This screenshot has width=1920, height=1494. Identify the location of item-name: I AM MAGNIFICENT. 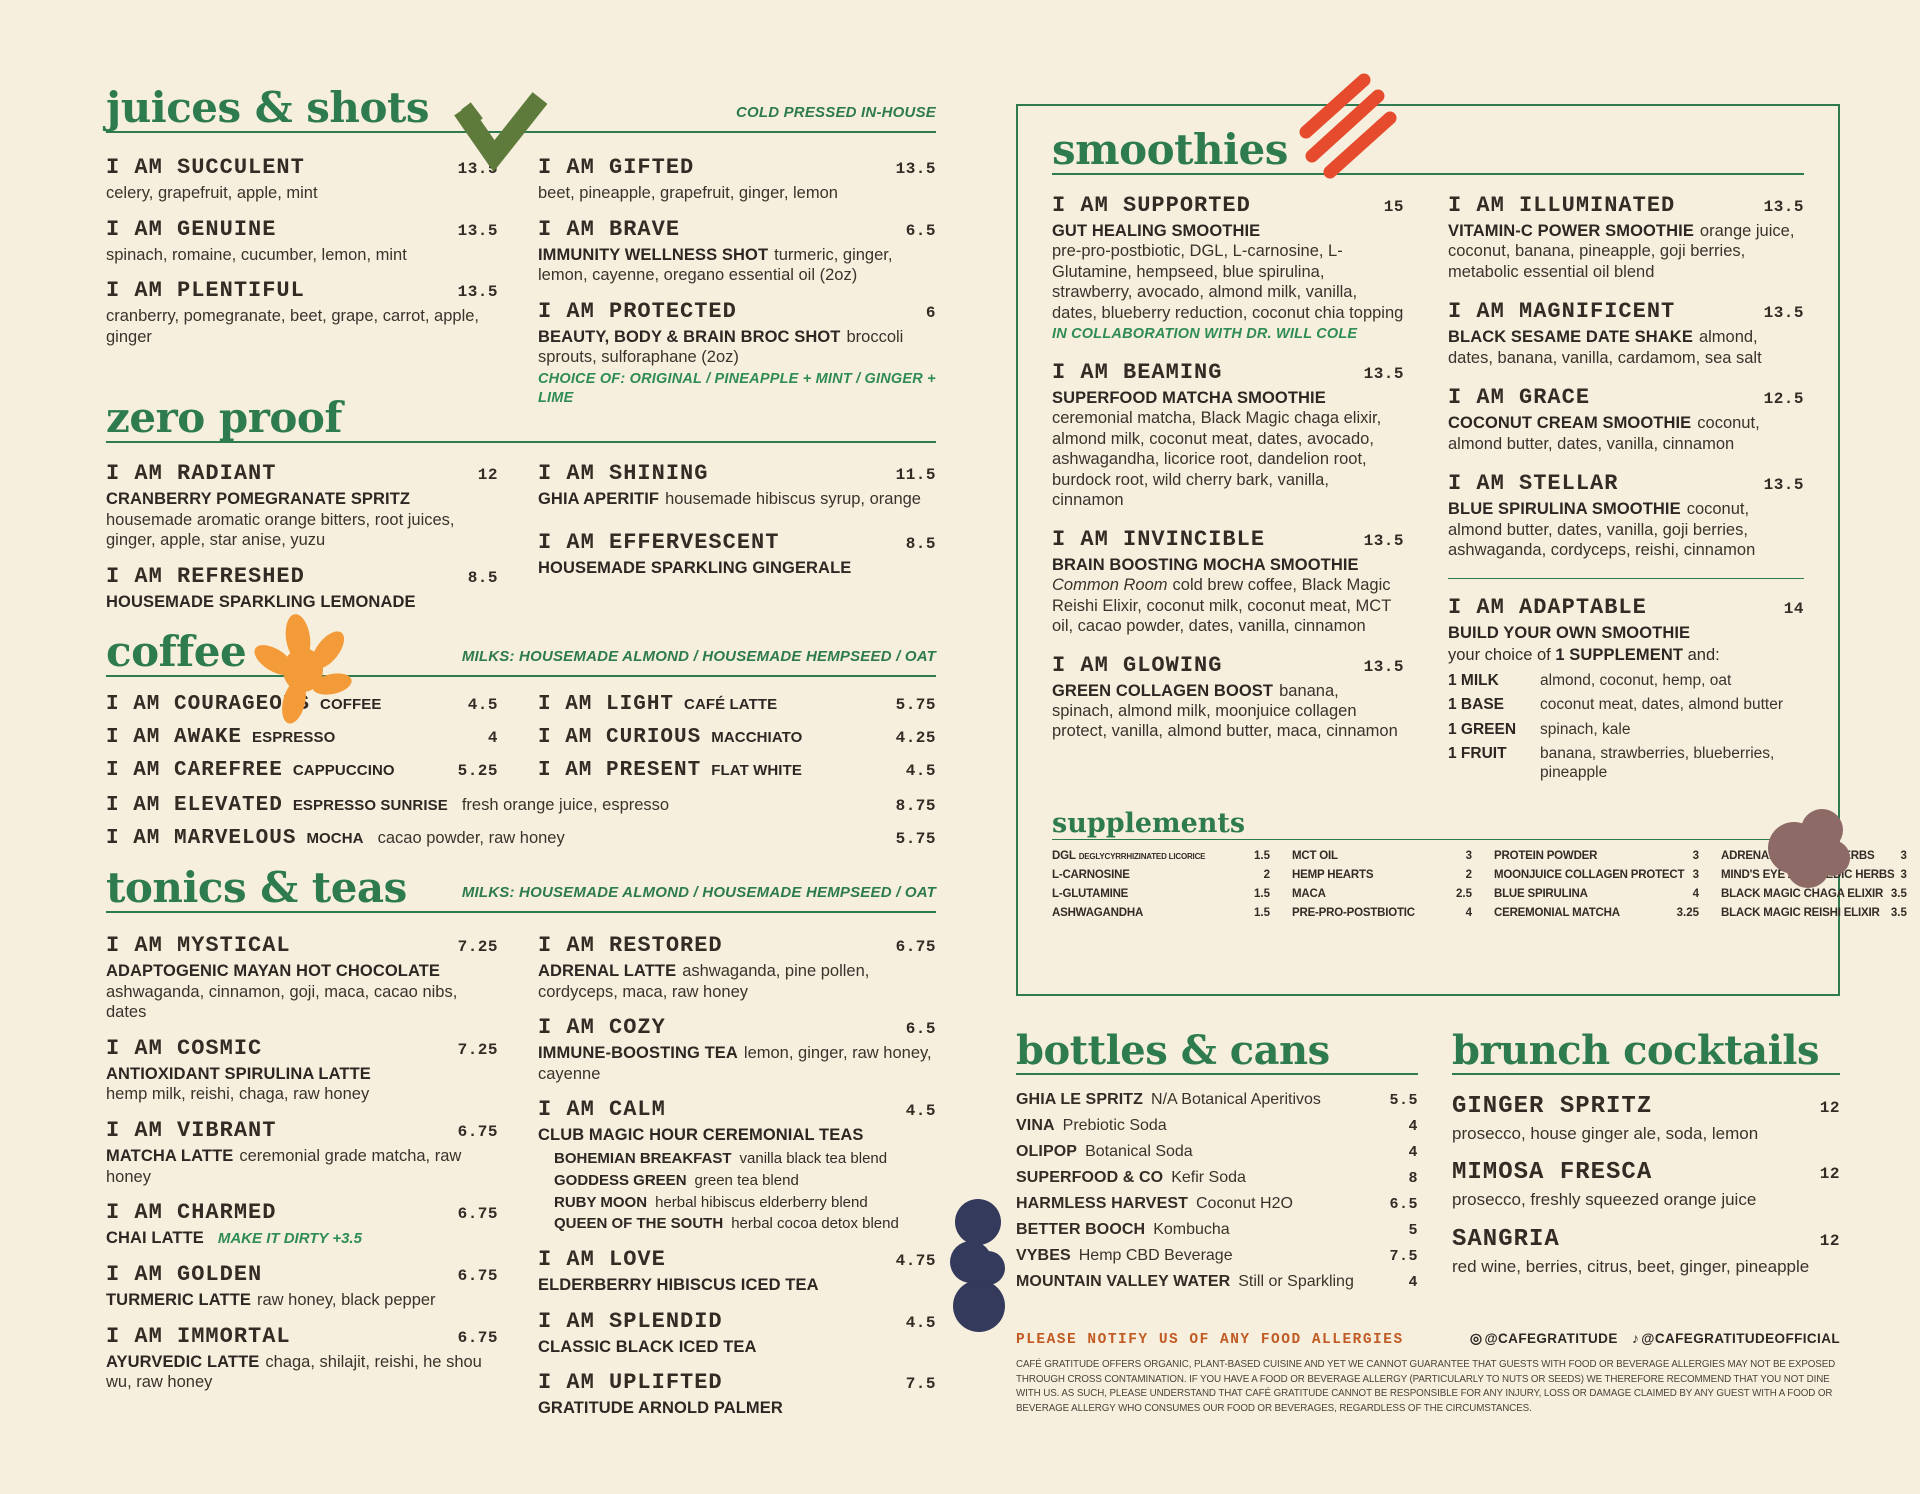
(1562, 312).